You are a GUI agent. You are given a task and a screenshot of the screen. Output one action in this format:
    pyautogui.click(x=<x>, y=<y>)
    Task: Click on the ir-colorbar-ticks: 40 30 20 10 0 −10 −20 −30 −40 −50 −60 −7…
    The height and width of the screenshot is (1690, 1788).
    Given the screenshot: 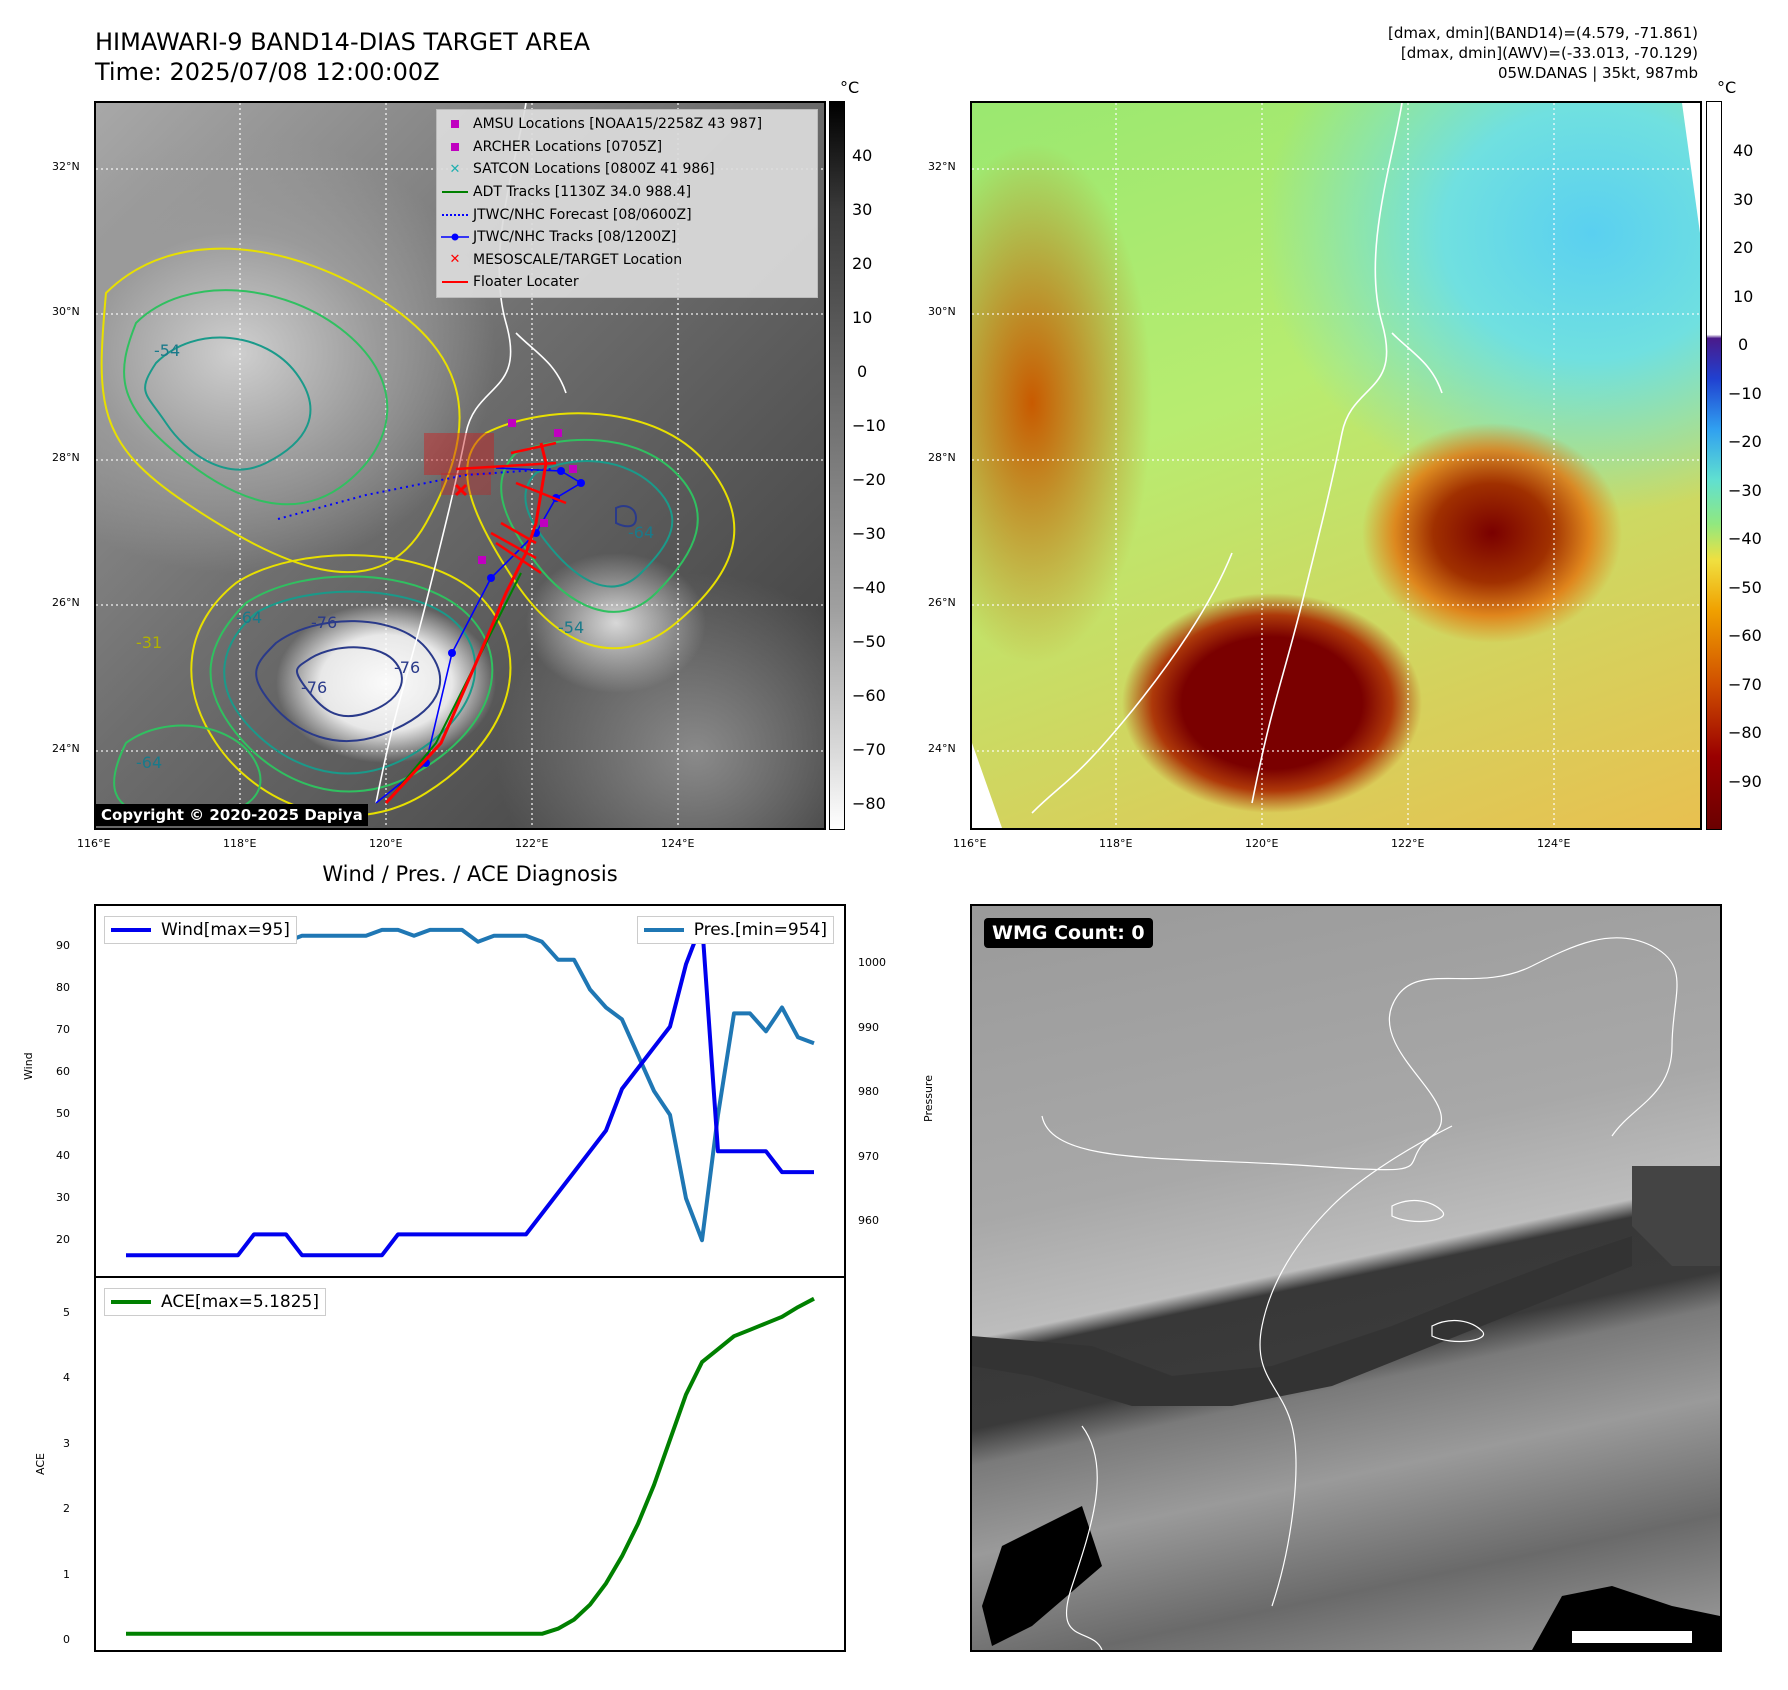 What is the action you would take?
    pyautogui.click(x=877, y=465)
    